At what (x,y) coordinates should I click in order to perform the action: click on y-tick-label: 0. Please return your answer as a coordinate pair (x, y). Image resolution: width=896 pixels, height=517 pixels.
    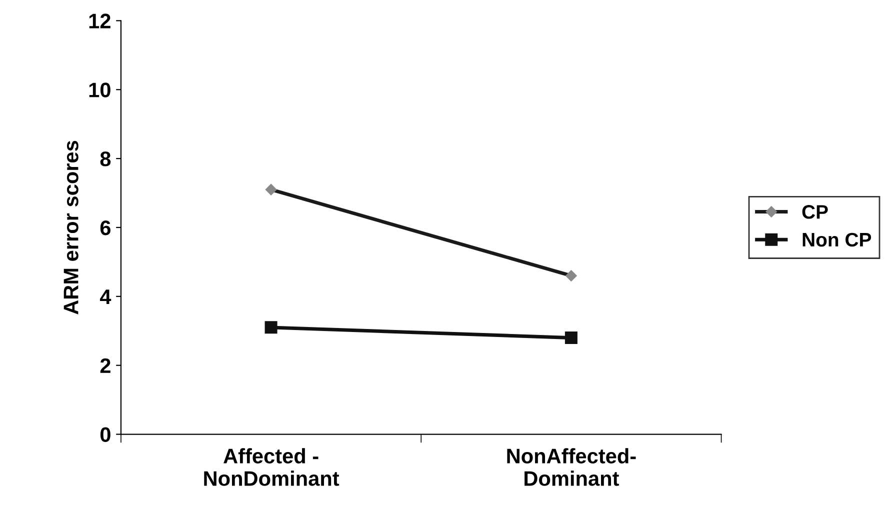
    Looking at the image, I should click on (105, 434).